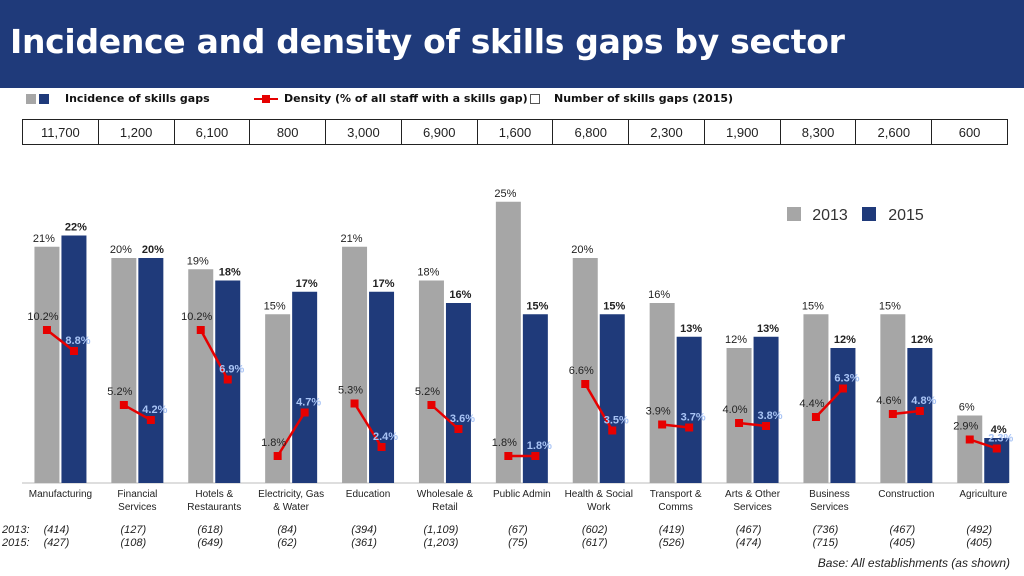  What do you see at coordinates (830, 215) in the screenshot?
I see `legend-2013-label: 2013` at bounding box center [830, 215].